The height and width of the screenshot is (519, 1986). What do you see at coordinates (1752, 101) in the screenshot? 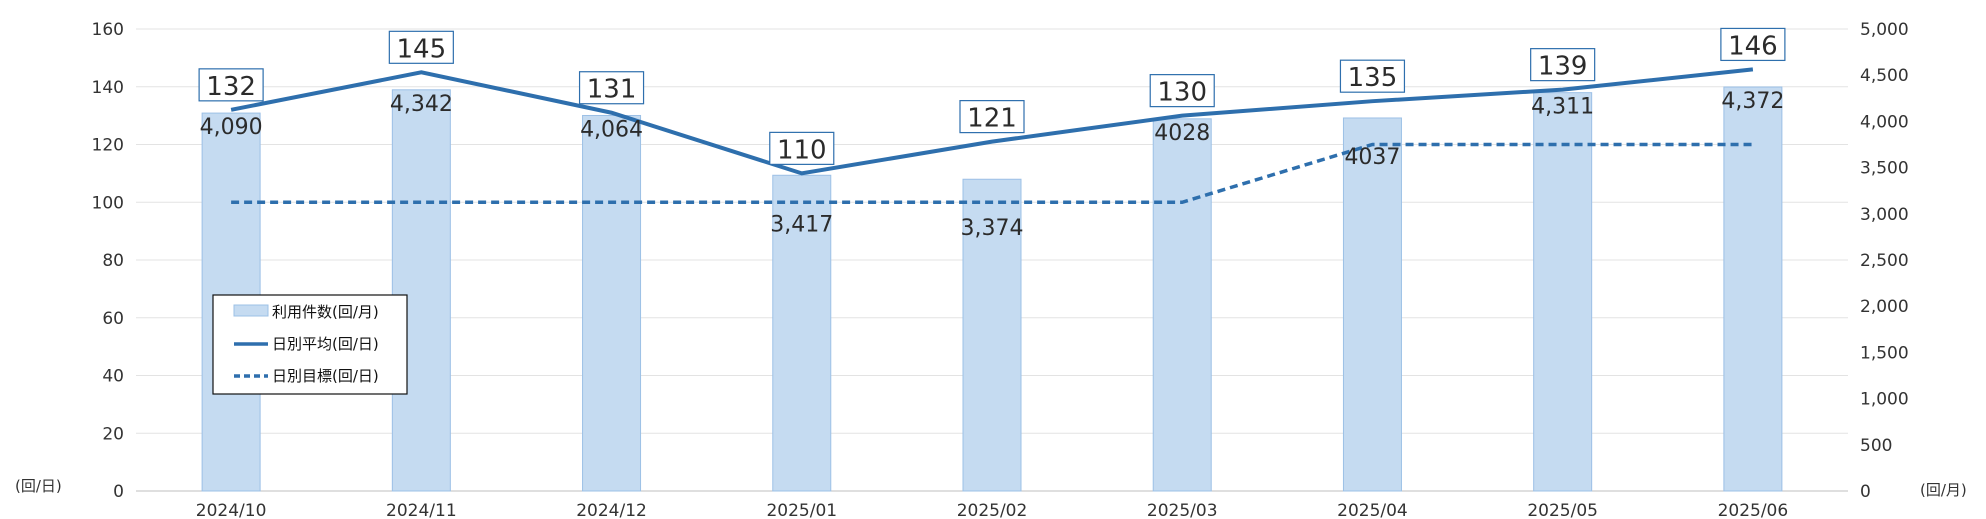
I see `bar-value-label: 4,372` at bounding box center [1752, 101].